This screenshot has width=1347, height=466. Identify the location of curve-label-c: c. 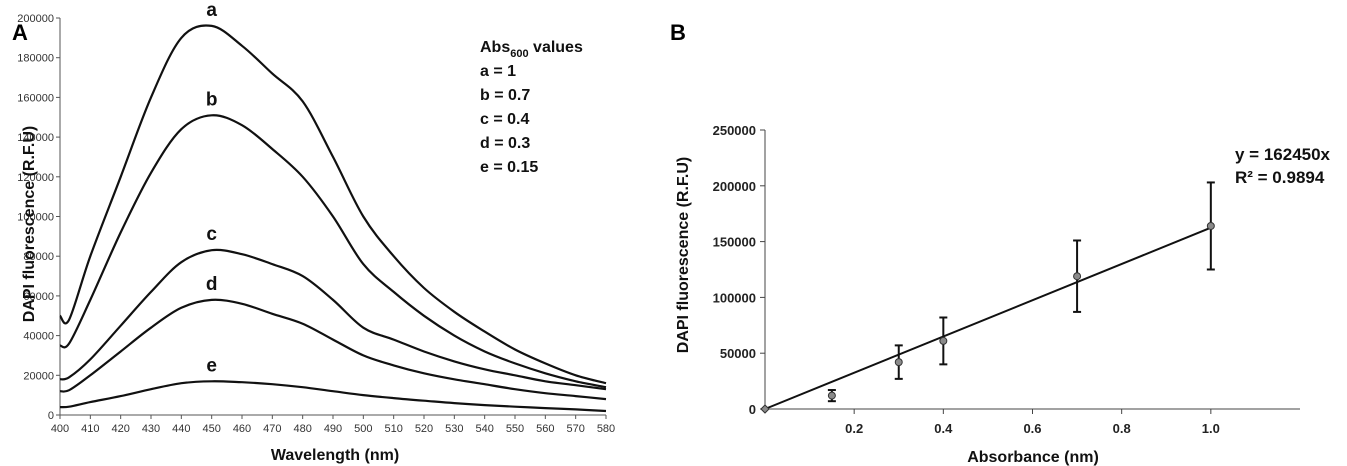
(211, 234).